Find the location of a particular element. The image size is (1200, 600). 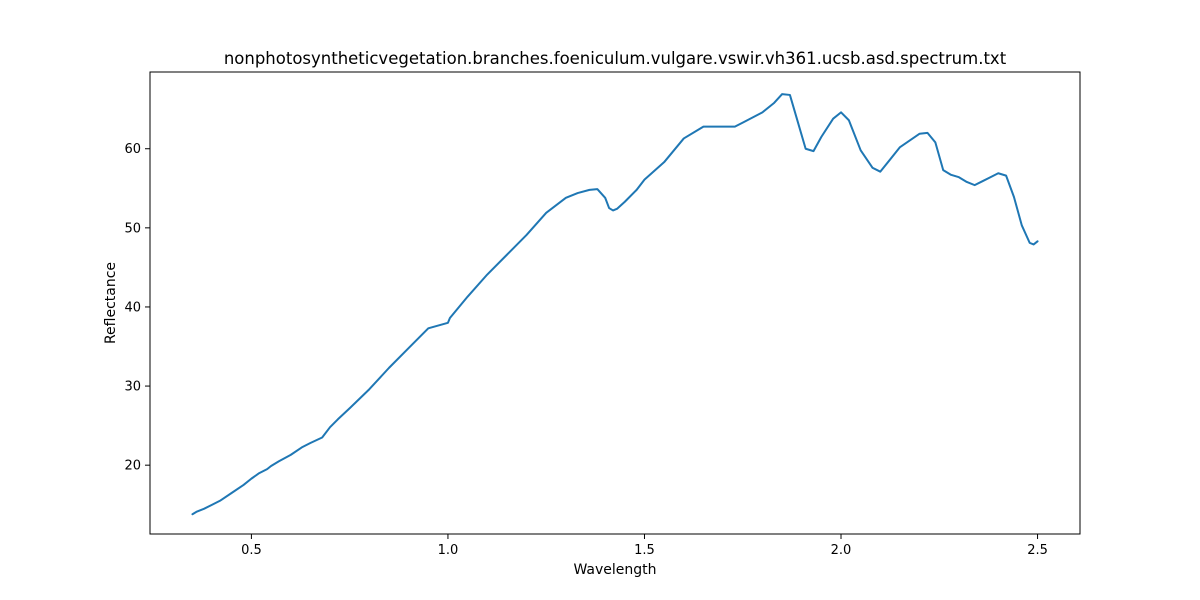

x-tick-label: 0.5 is located at coordinates (251, 550).